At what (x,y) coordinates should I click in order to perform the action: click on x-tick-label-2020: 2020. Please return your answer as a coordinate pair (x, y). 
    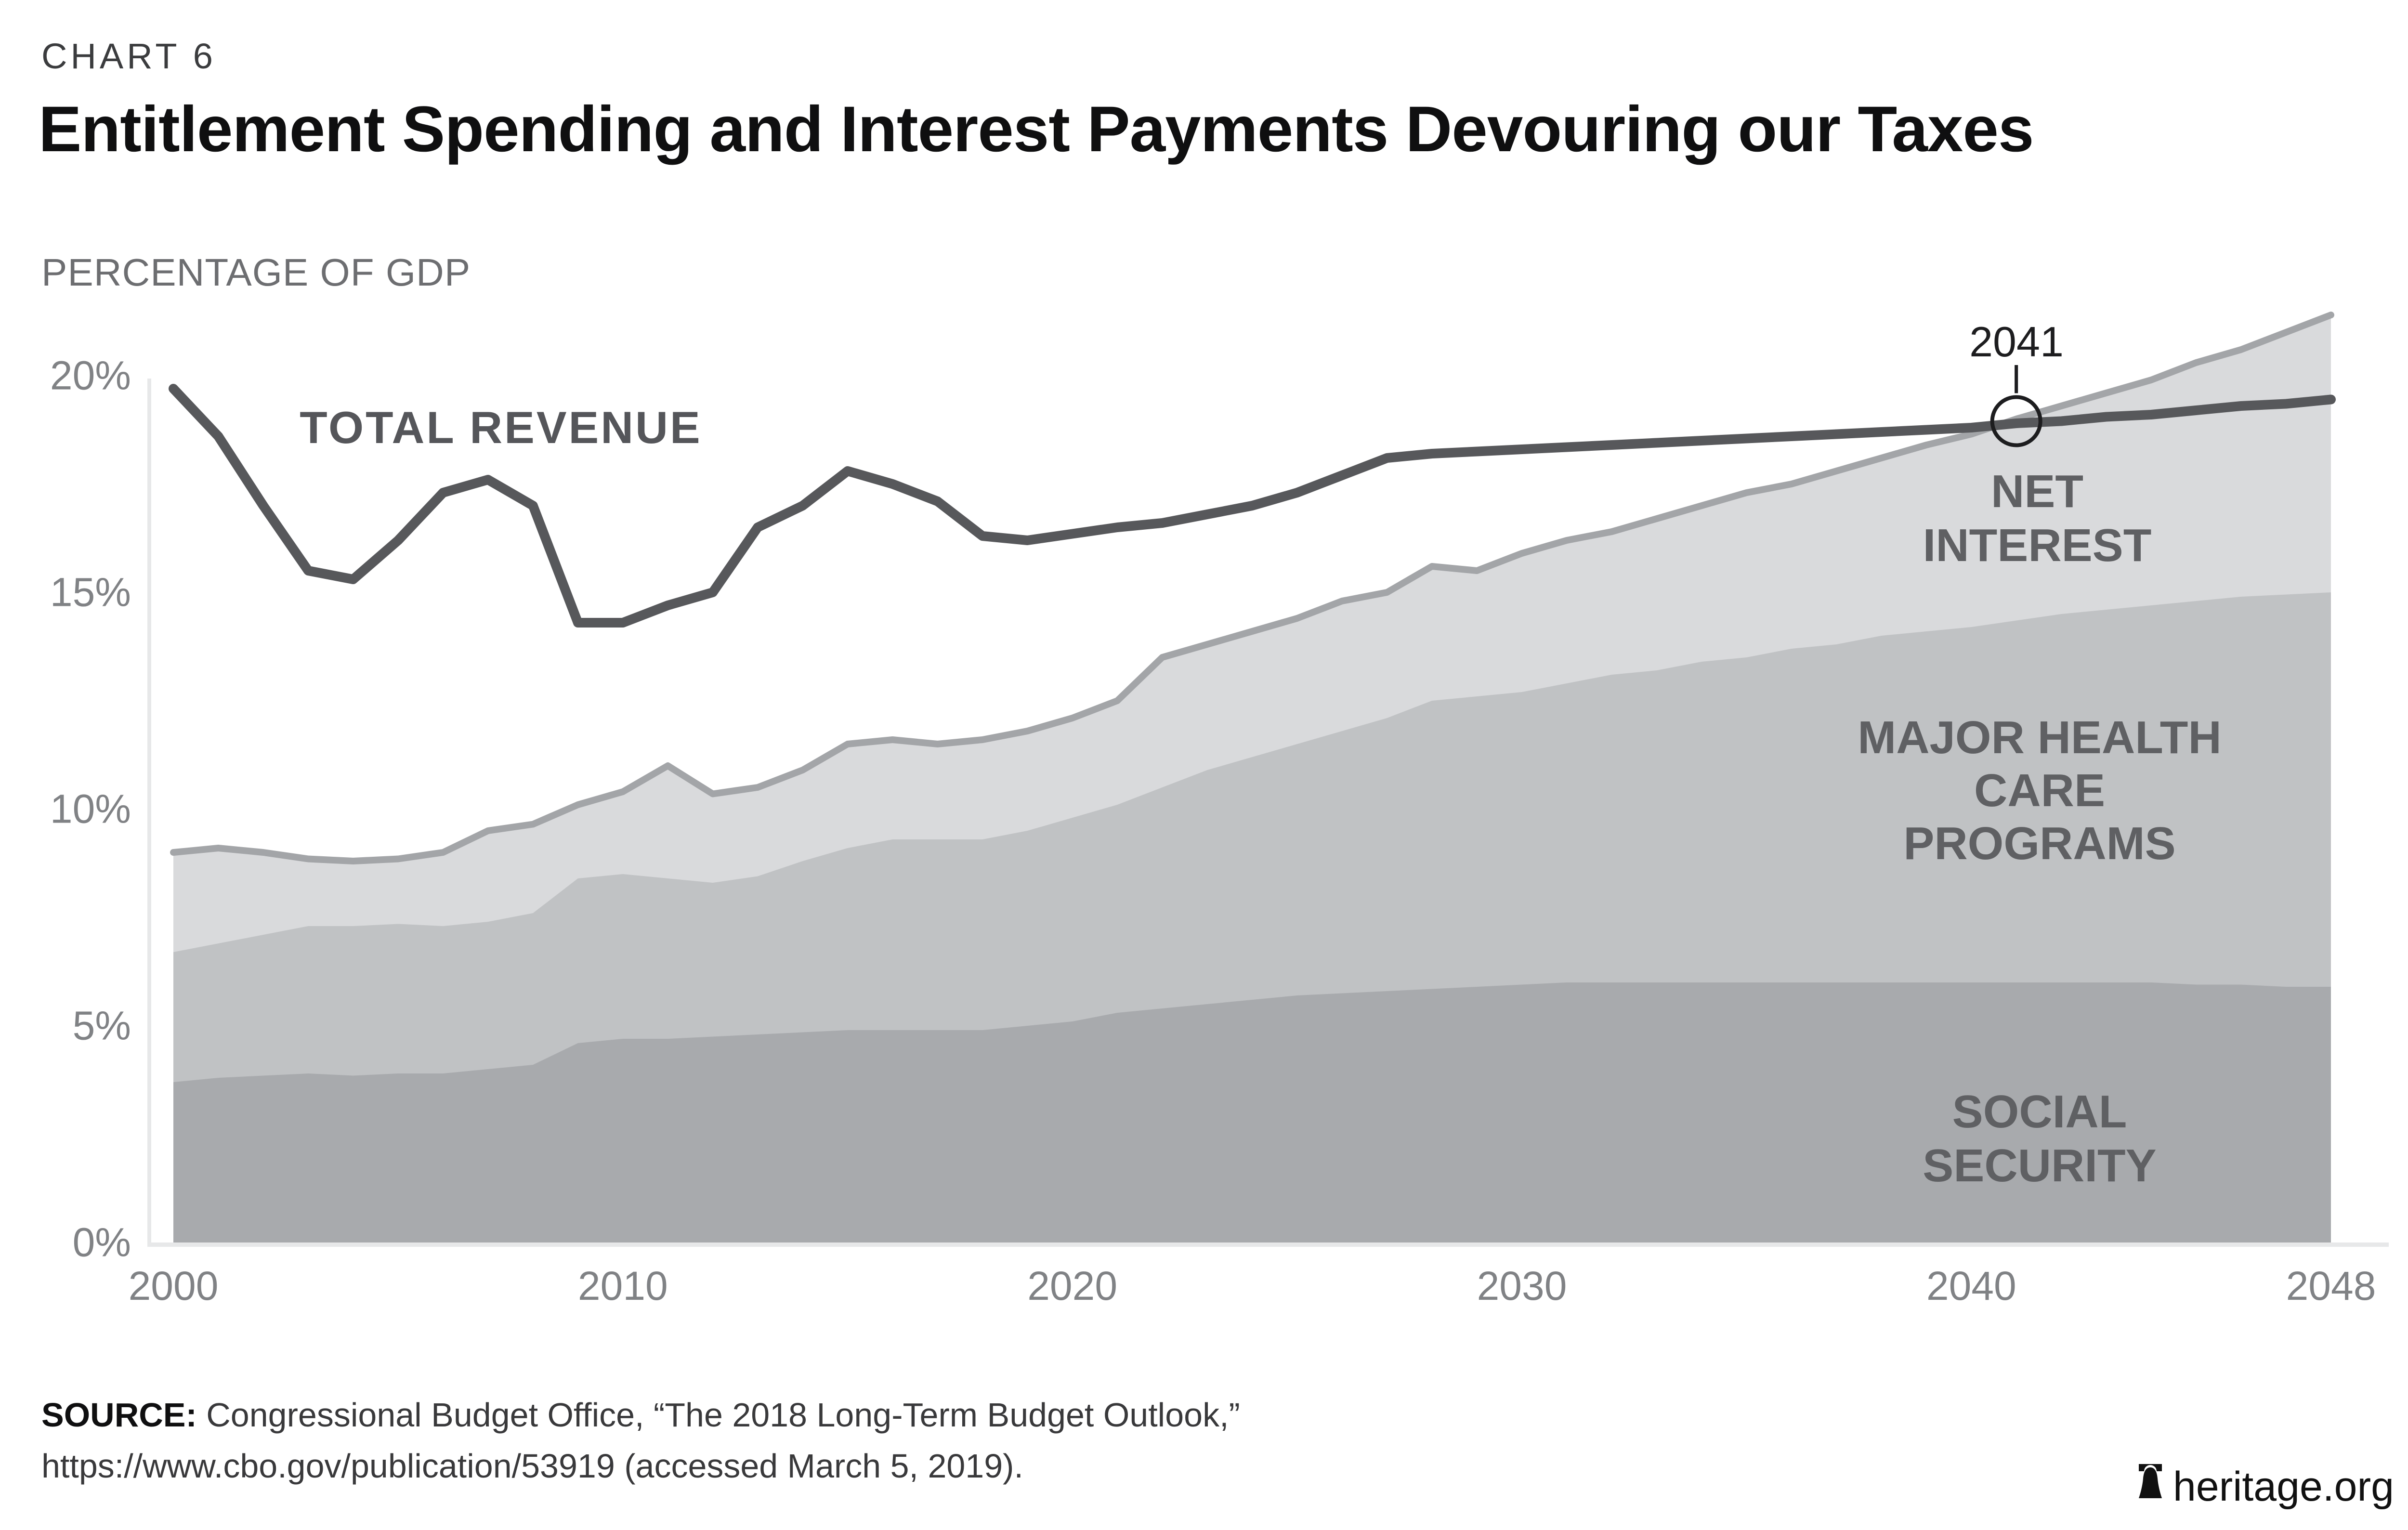
    Looking at the image, I should click on (1072, 1286).